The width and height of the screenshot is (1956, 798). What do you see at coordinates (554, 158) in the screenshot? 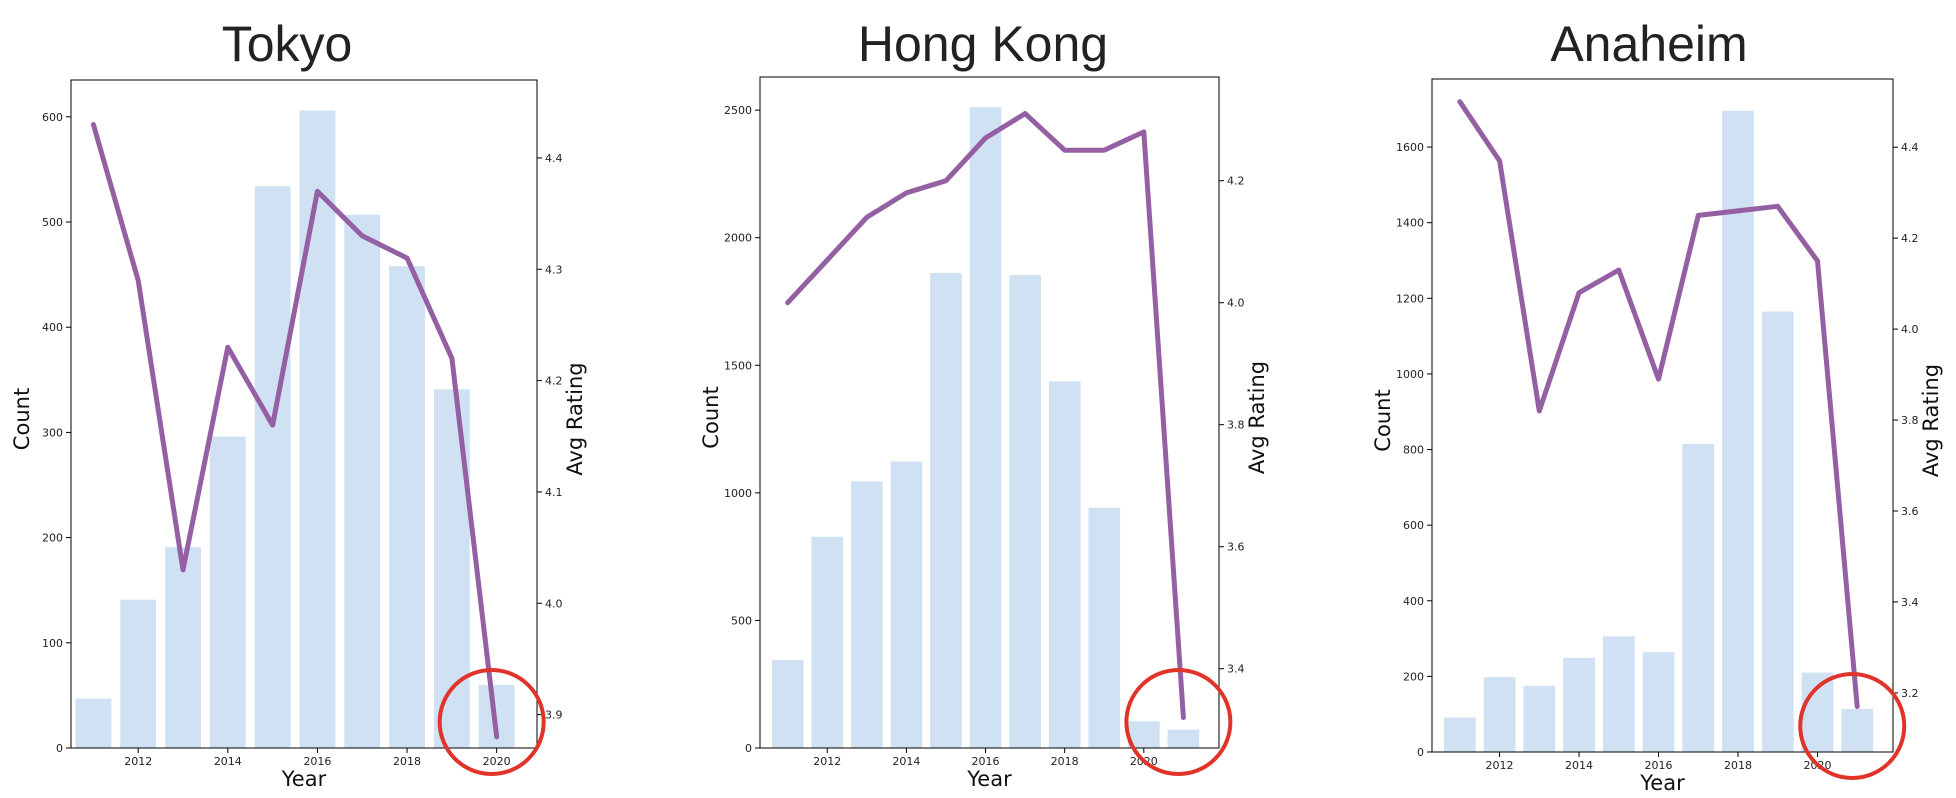
I see `y2-tick-label: 4.4` at bounding box center [554, 158].